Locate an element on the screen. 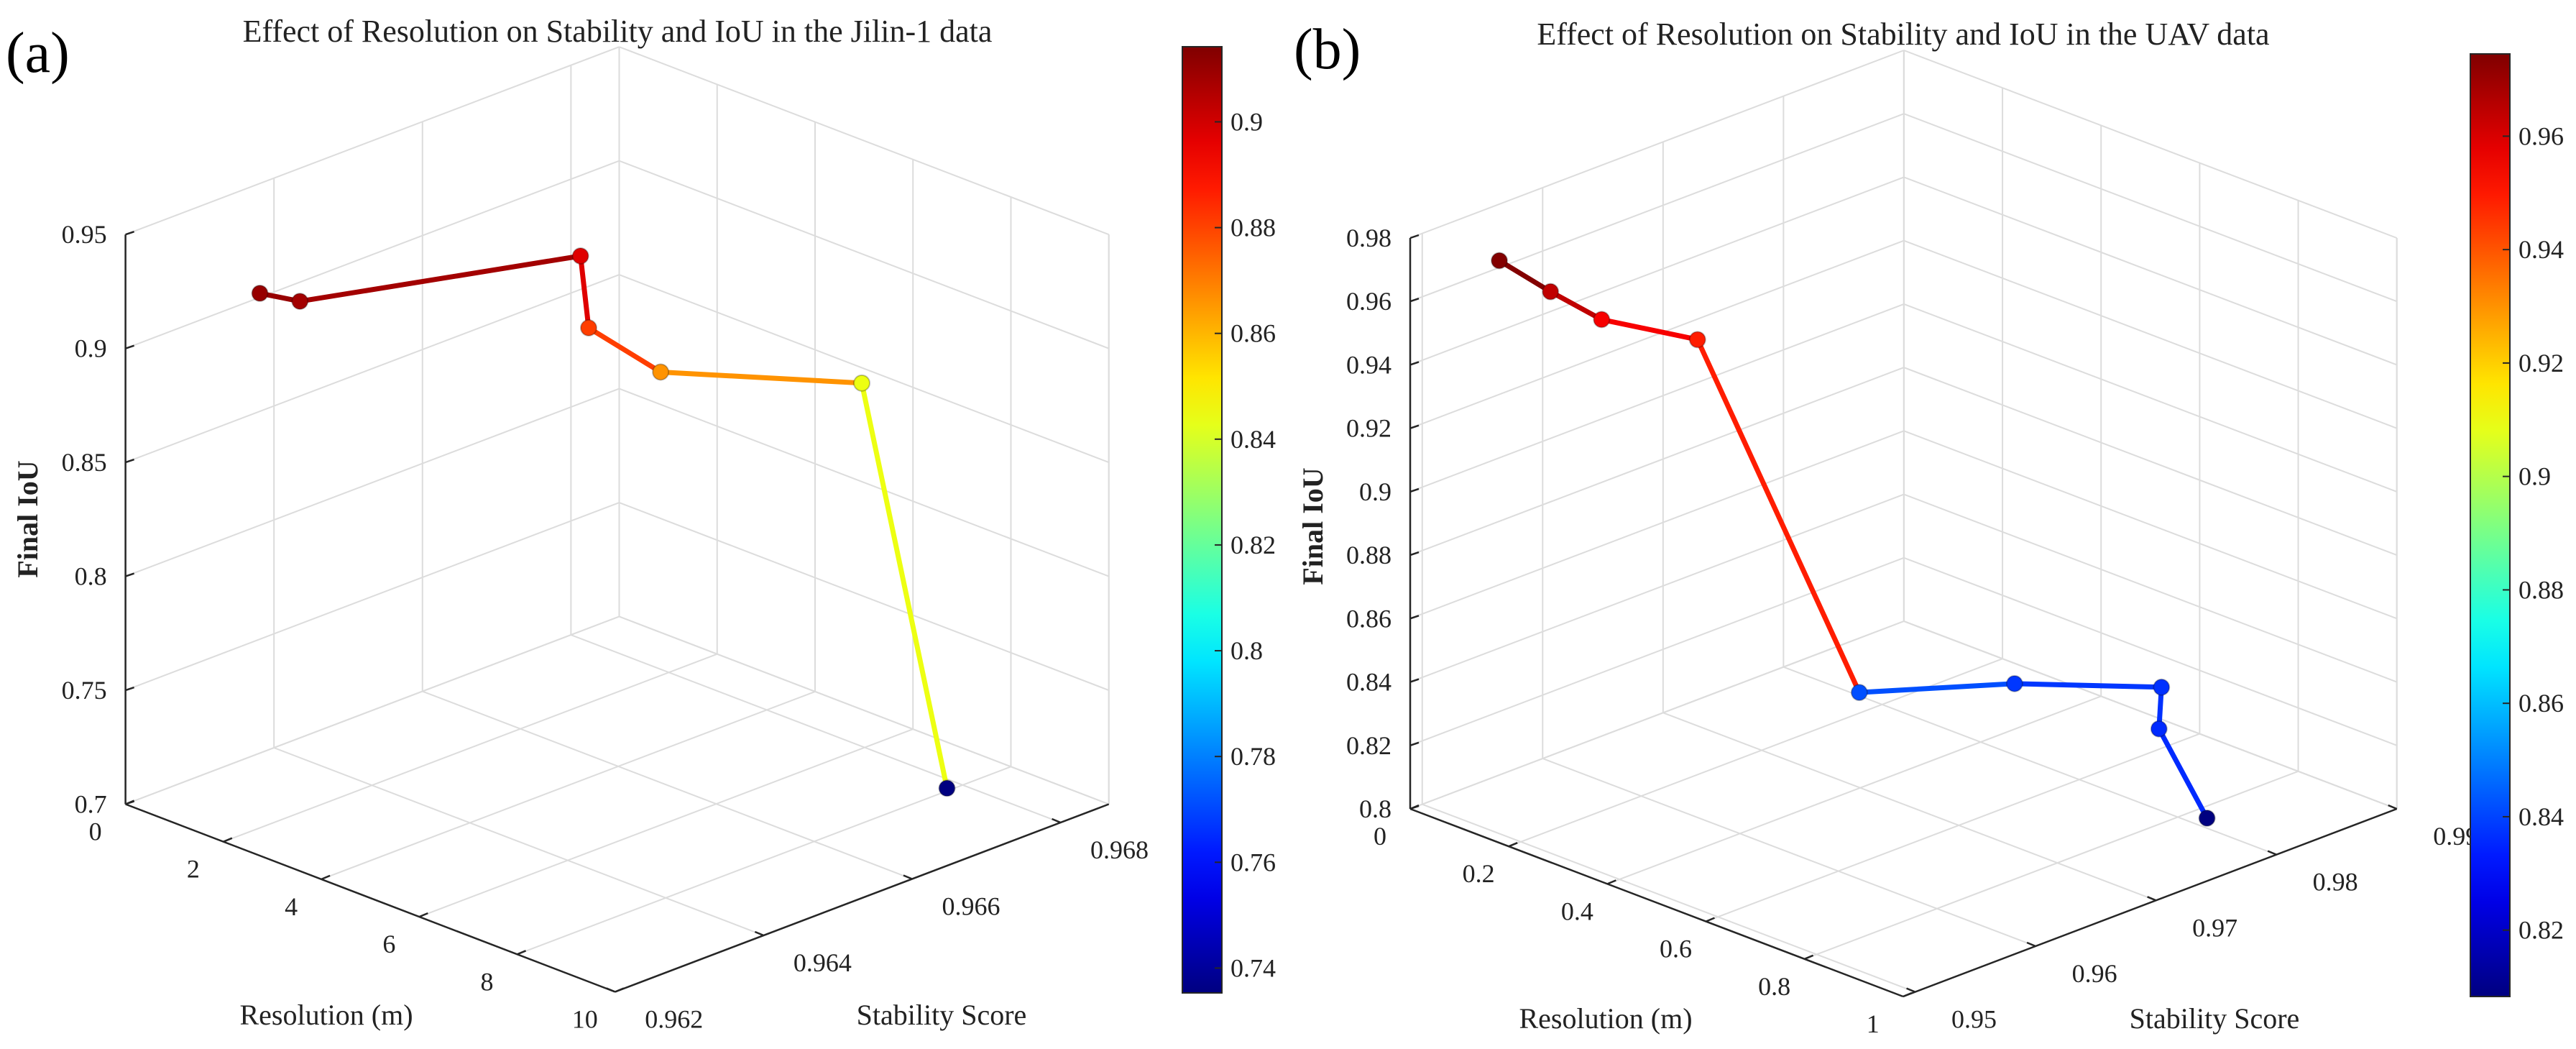 This screenshot has height=1049, width=2576. x-tick-label: 0.4 is located at coordinates (1577, 911).